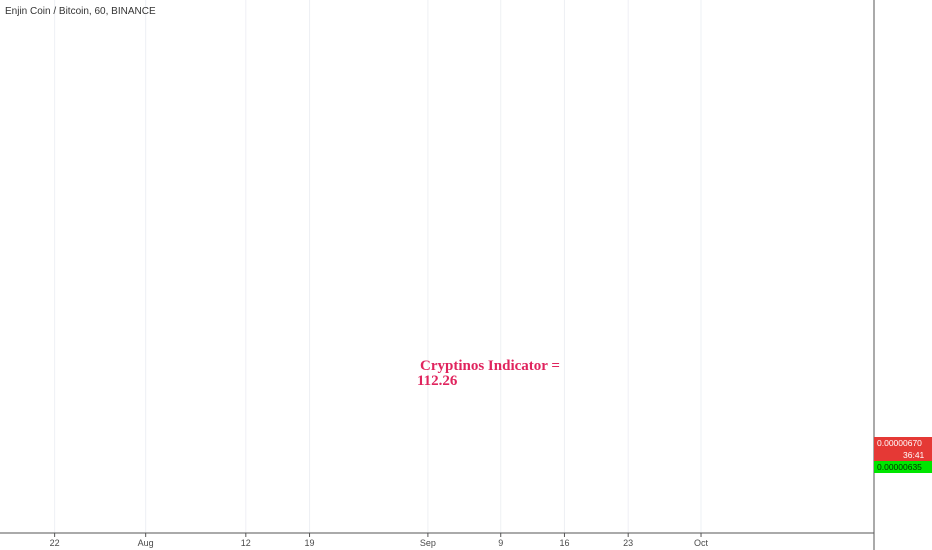 The image size is (932, 550). What do you see at coordinates (80, 11) in the screenshot?
I see `chart-title: Enjin Coin / Bitcoin, 60, BINANCE` at bounding box center [80, 11].